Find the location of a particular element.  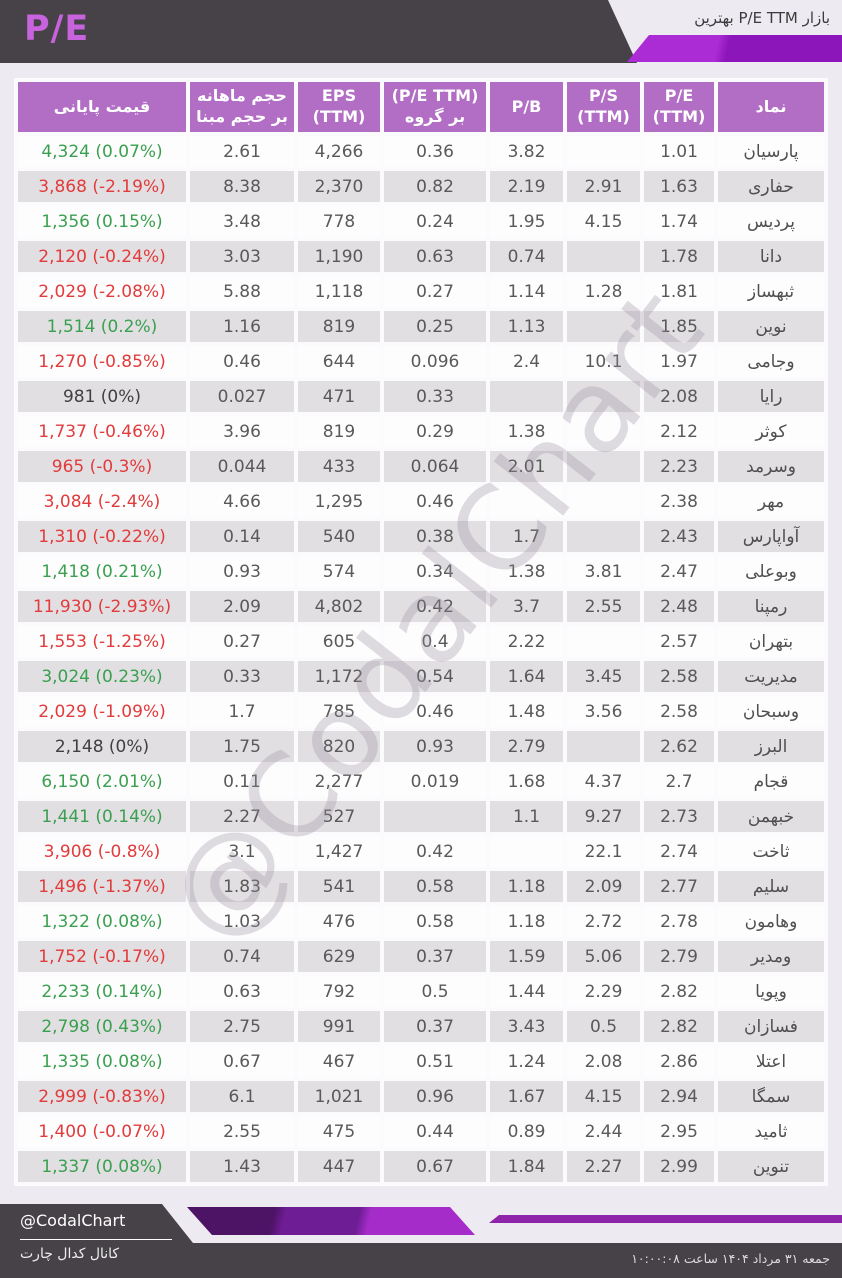

cell-eps-ttm: 792 is located at coordinates (339, 991).